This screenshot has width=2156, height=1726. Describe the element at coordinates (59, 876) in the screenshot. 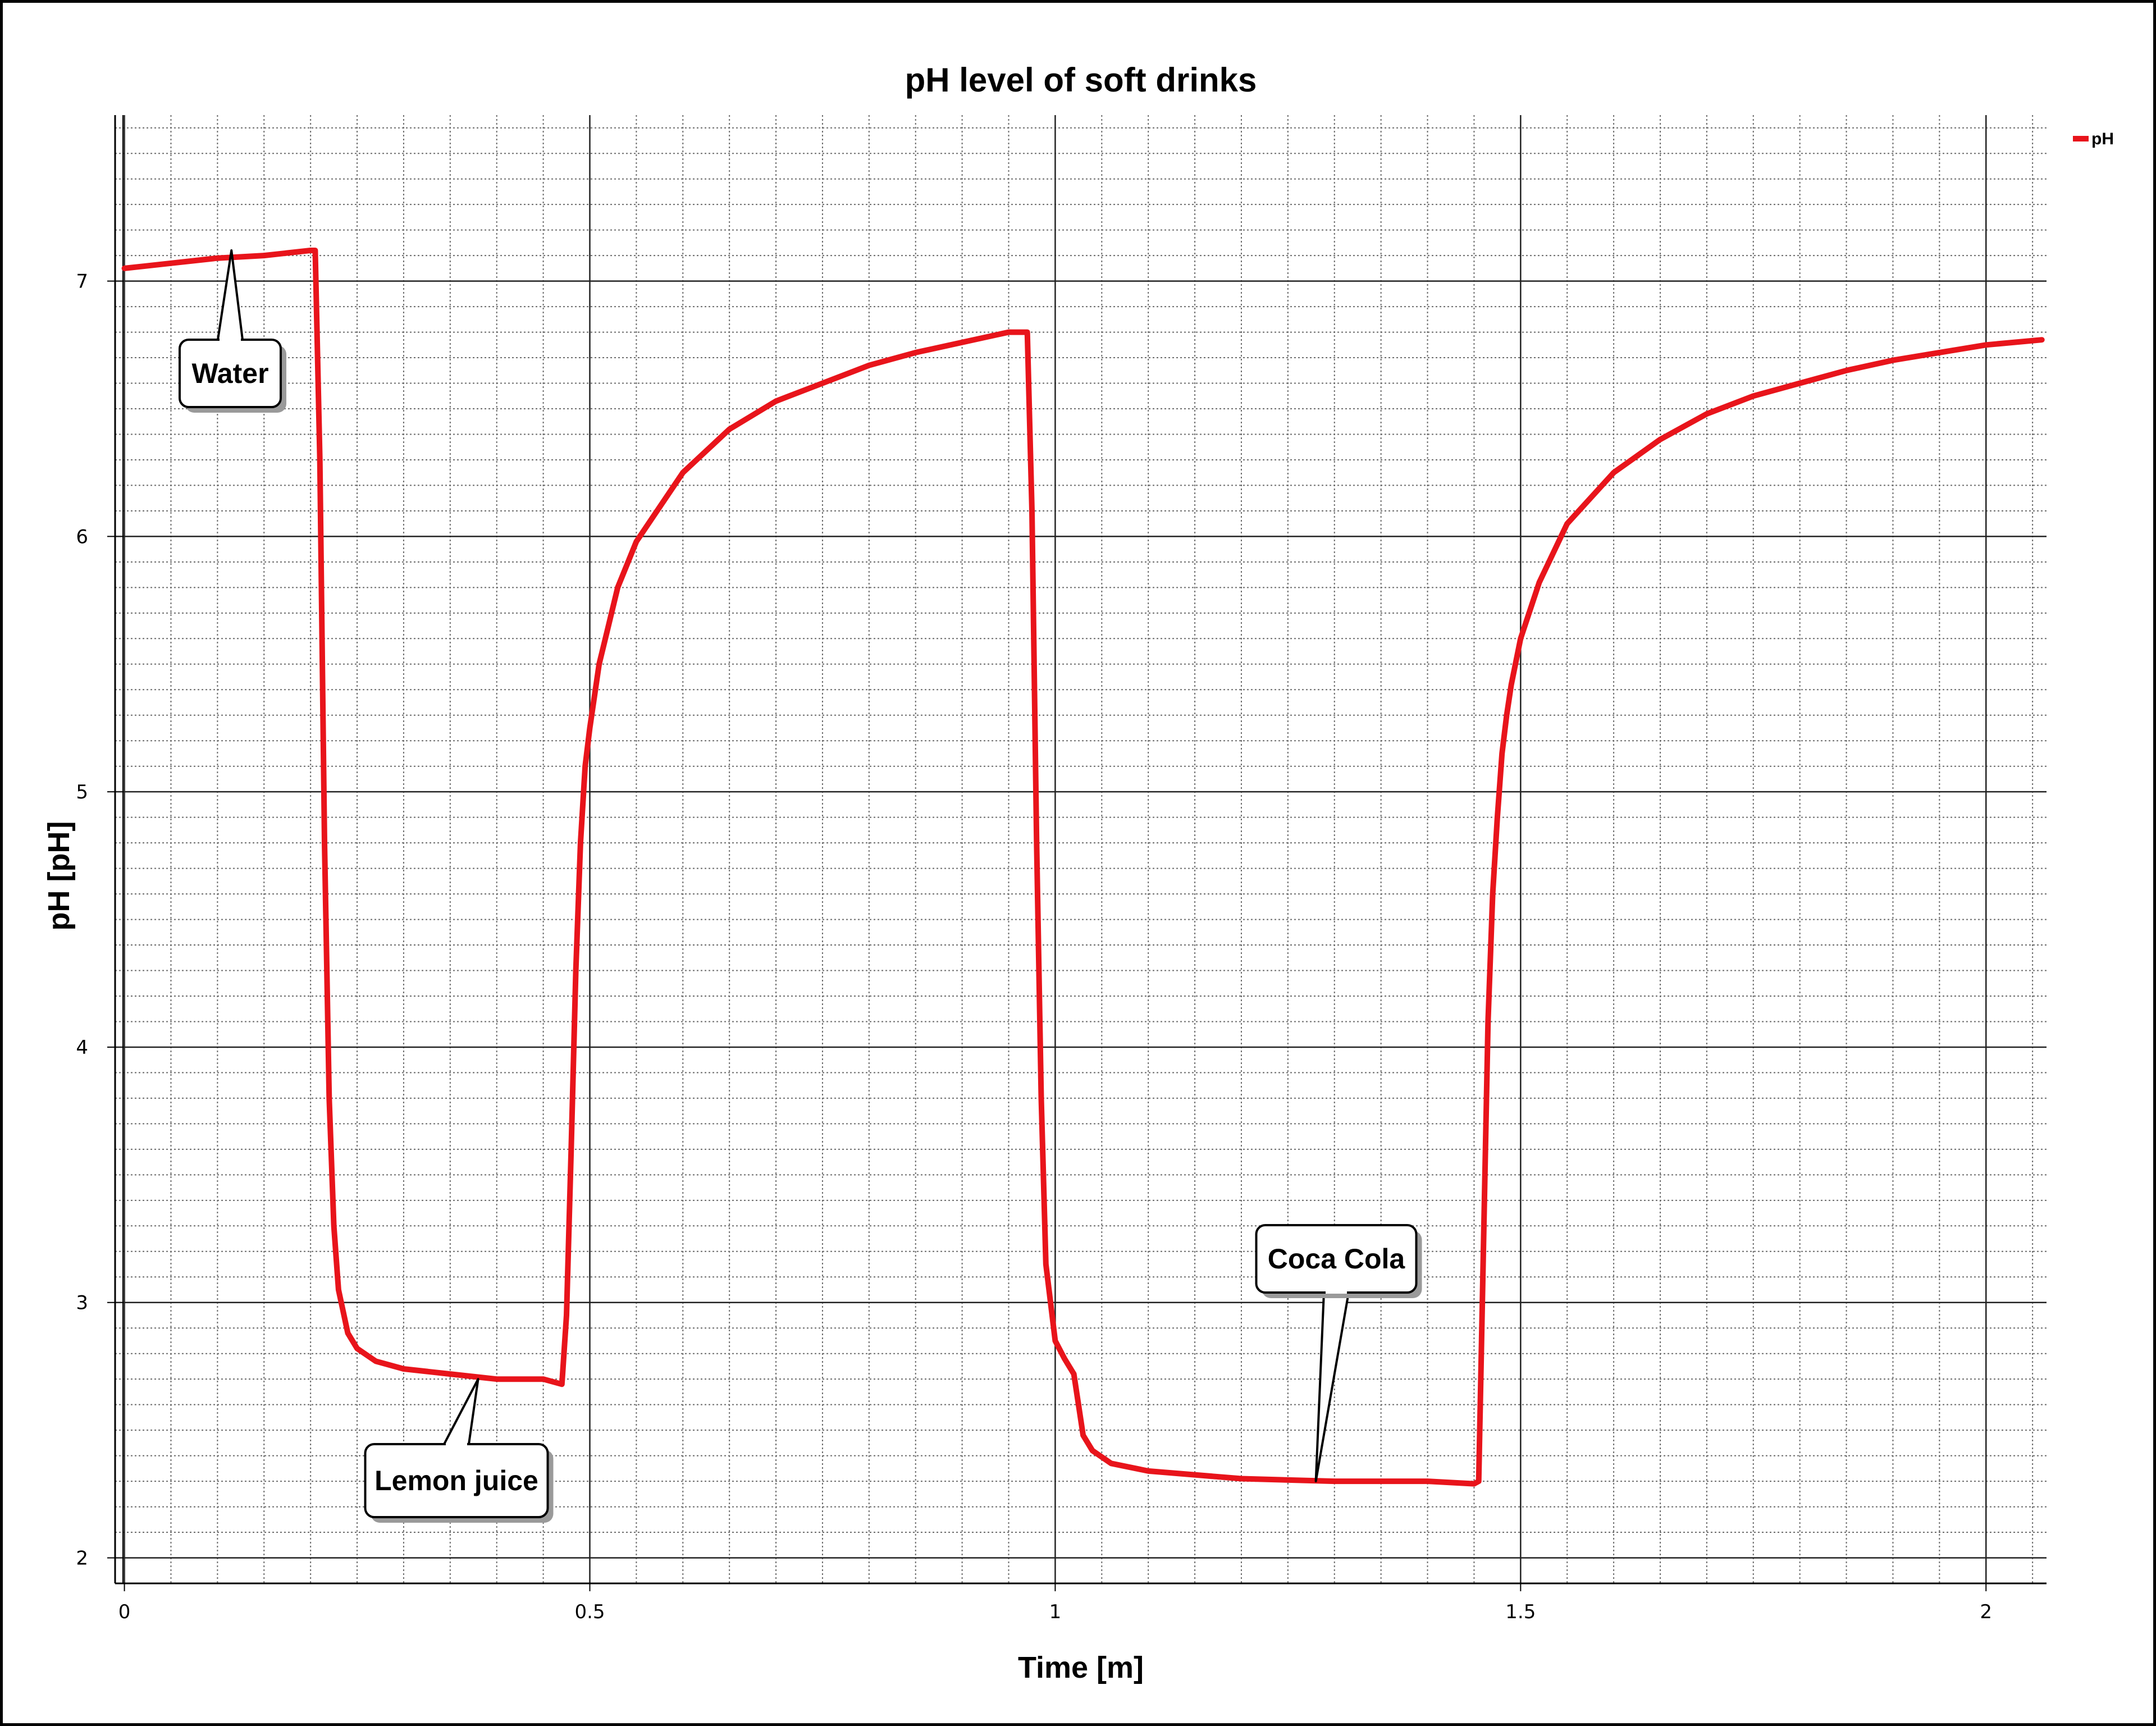

I see `y-axis-label: pH [pH]` at that location.